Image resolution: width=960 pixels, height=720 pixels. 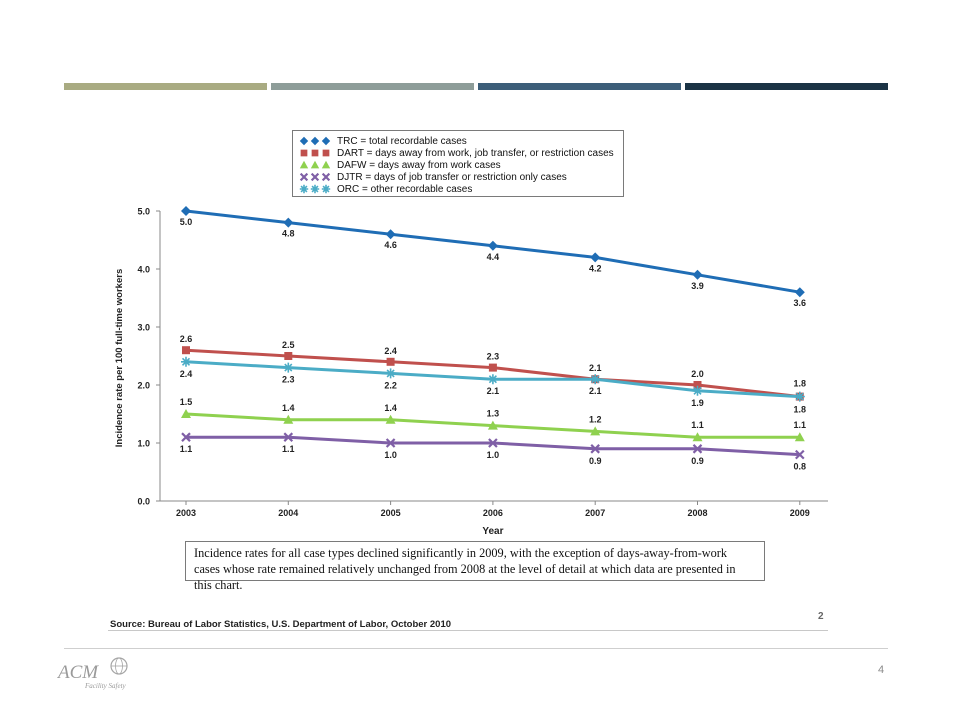 What do you see at coordinates (143, 444) in the screenshot?
I see `y-tick-label: 1.0` at bounding box center [143, 444].